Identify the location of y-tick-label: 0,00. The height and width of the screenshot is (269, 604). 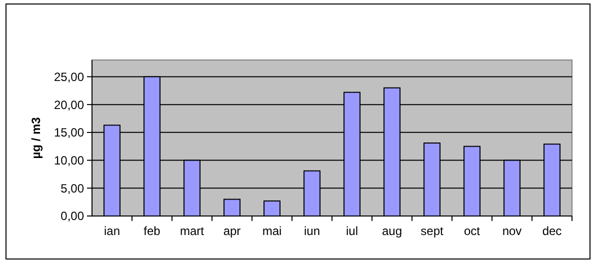
(72, 216).